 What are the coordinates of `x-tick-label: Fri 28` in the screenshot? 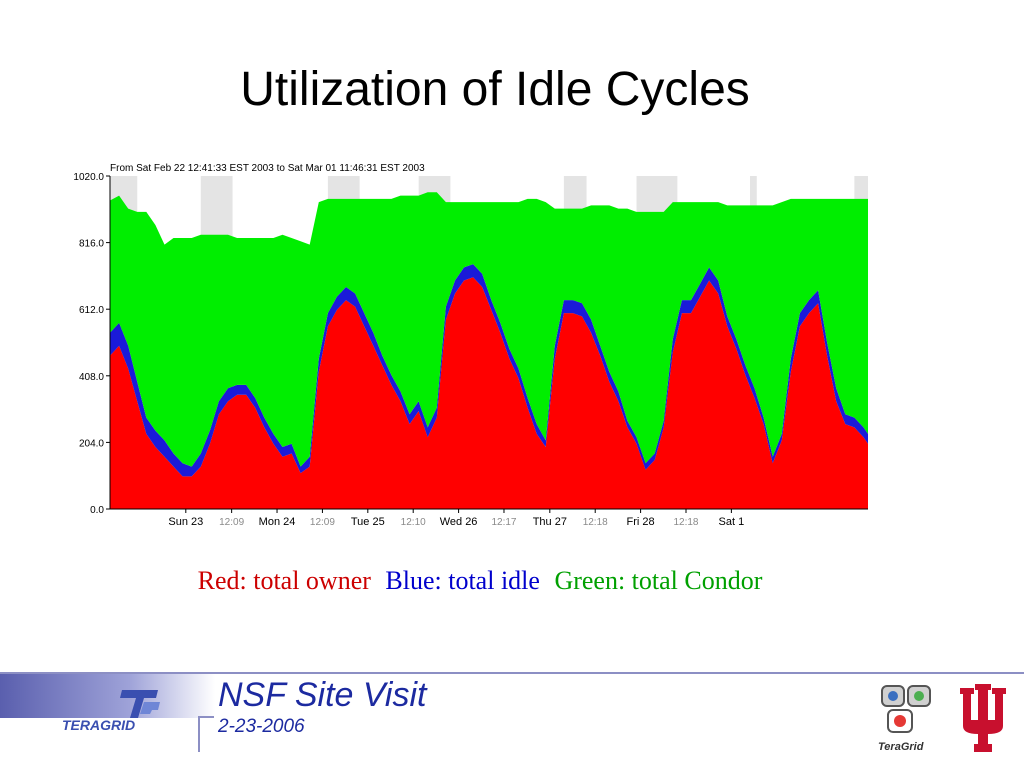 It's located at (641, 522).